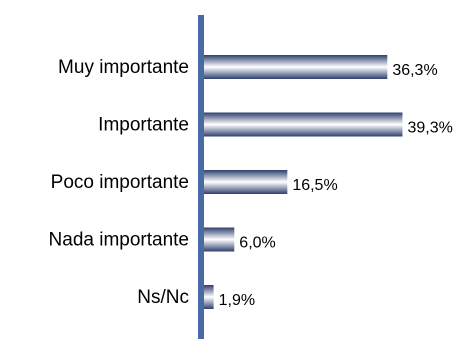 The image size is (470, 339). I want to click on category-label-muy-importante: Muy importante, so click(123, 67).